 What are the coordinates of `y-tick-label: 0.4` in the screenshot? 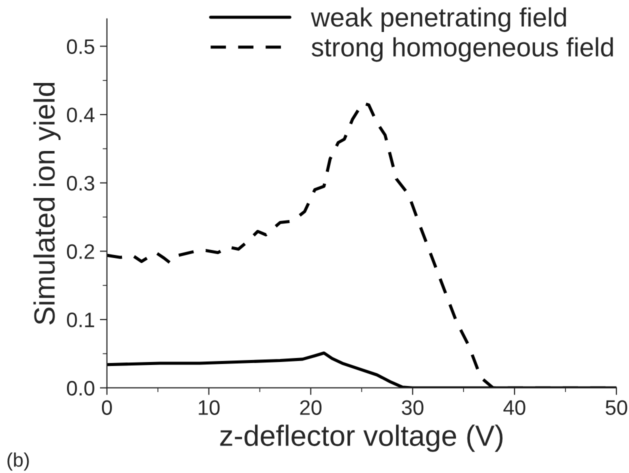 It's located at (80, 115).